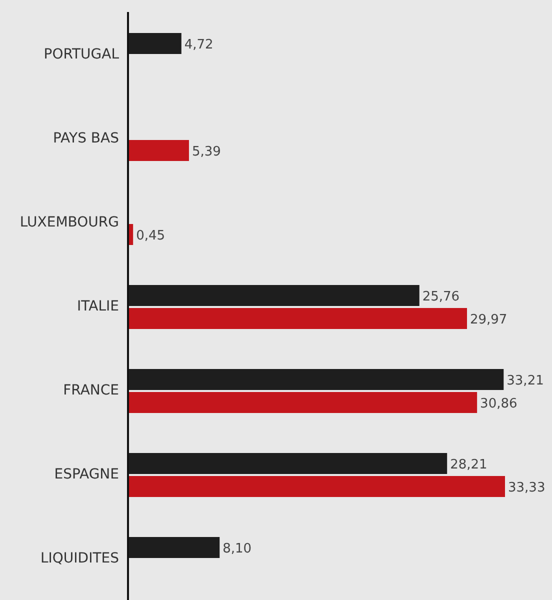 The height and width of the screenshot is (600, 552). Describe the element at coordinates (98, 306) in the screenshot. I see `y-tick-label: ITALIE` at that location.